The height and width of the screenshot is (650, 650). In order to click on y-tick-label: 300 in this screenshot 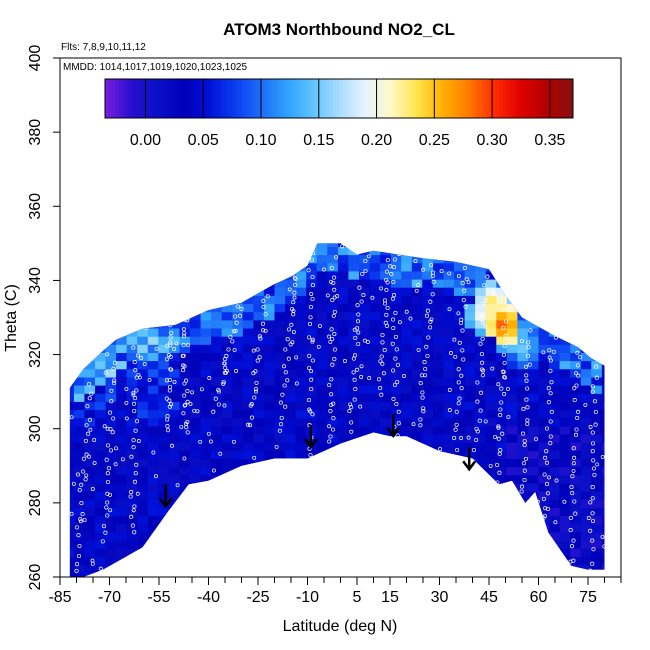, I will do `click(35, 428)`.